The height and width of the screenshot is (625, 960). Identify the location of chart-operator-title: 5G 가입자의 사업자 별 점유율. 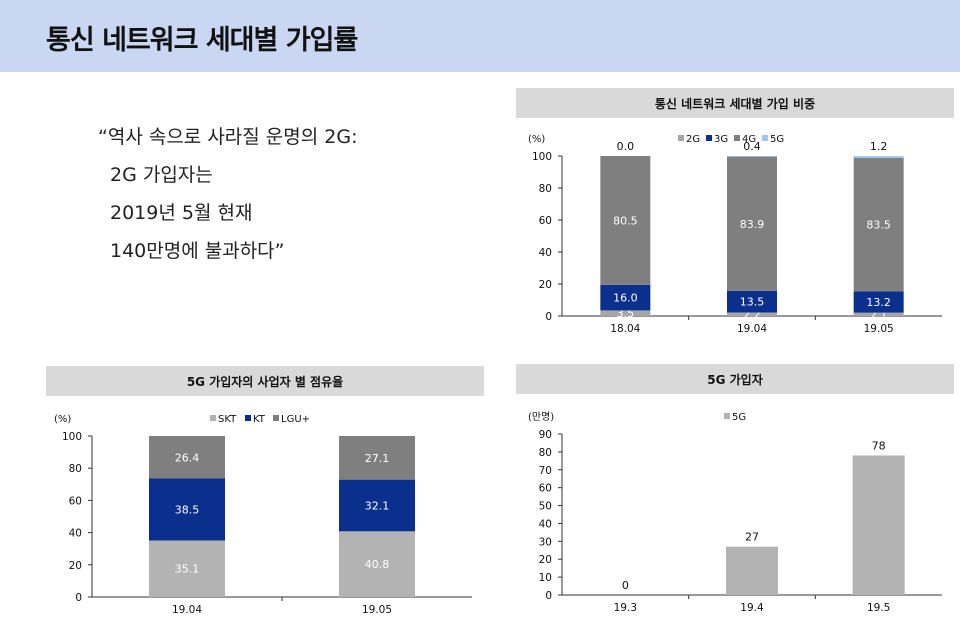
(265, 381).